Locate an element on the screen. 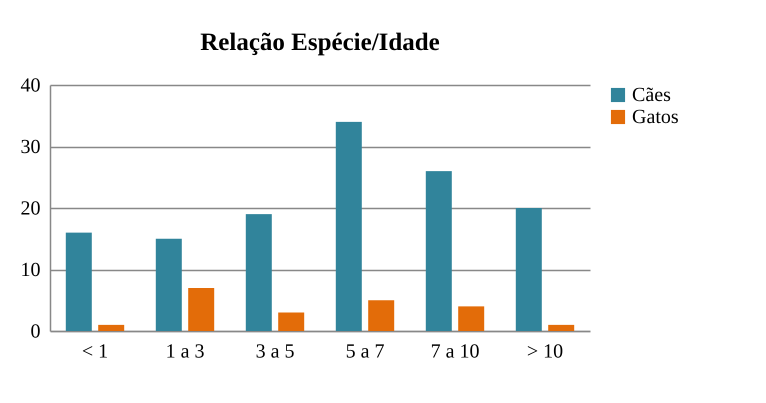 The height and width of the screenshot is (403, 766). chart-title: Relação Espécie/Idade is located at coordinates (320, 42).